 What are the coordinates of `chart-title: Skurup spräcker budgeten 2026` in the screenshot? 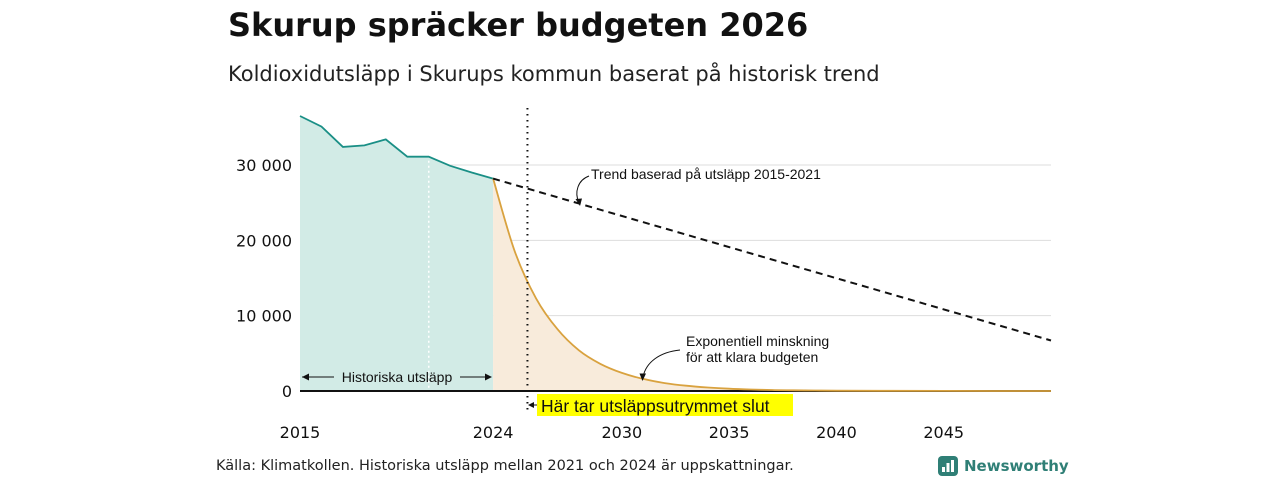 It's located at (518, 25).